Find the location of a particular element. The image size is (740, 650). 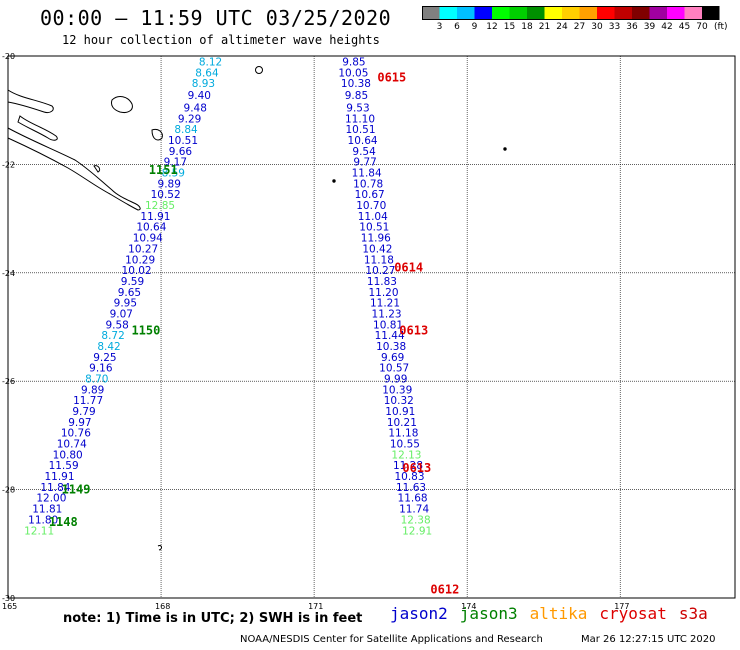

color-scale-tick-label: 3 is located at coordinates (439, 27).